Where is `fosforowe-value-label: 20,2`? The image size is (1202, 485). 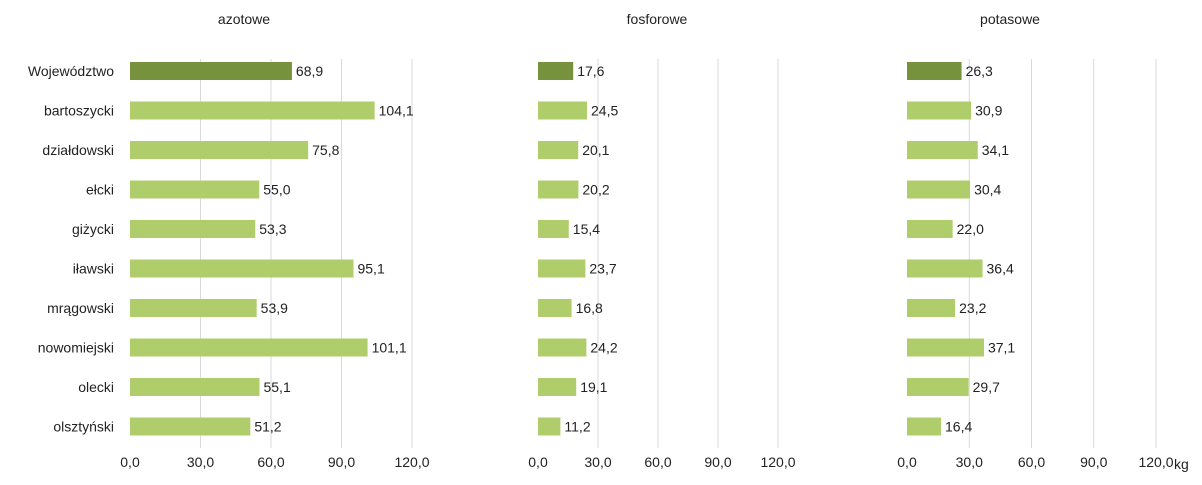 fosforowe-value-label: 20,2 is located at coordinates (595, 190).